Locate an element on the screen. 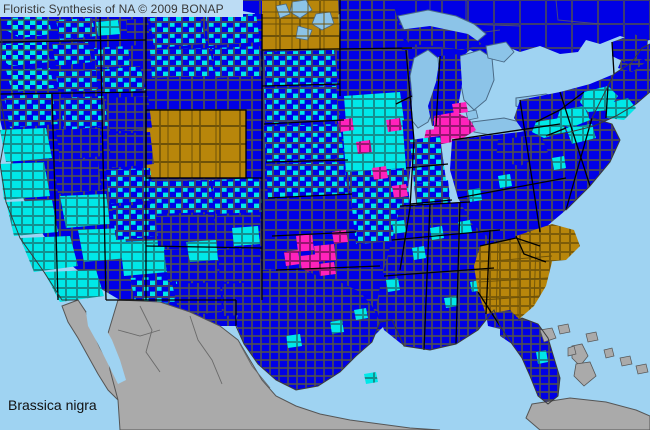  region-texas is located at coordinates (308, 329).